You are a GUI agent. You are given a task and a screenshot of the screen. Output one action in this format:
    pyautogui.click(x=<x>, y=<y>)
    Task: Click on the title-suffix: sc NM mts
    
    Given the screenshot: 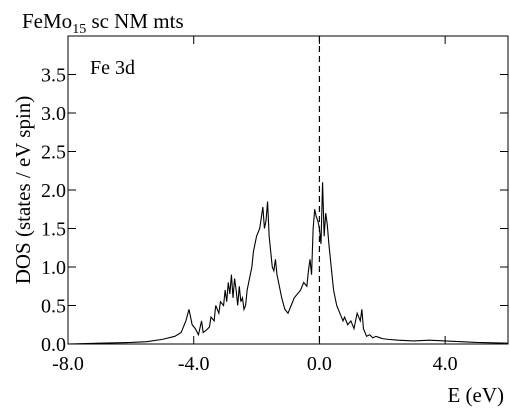 What is the action you would take?
    pyautogui.click(x=134, y=21)
    